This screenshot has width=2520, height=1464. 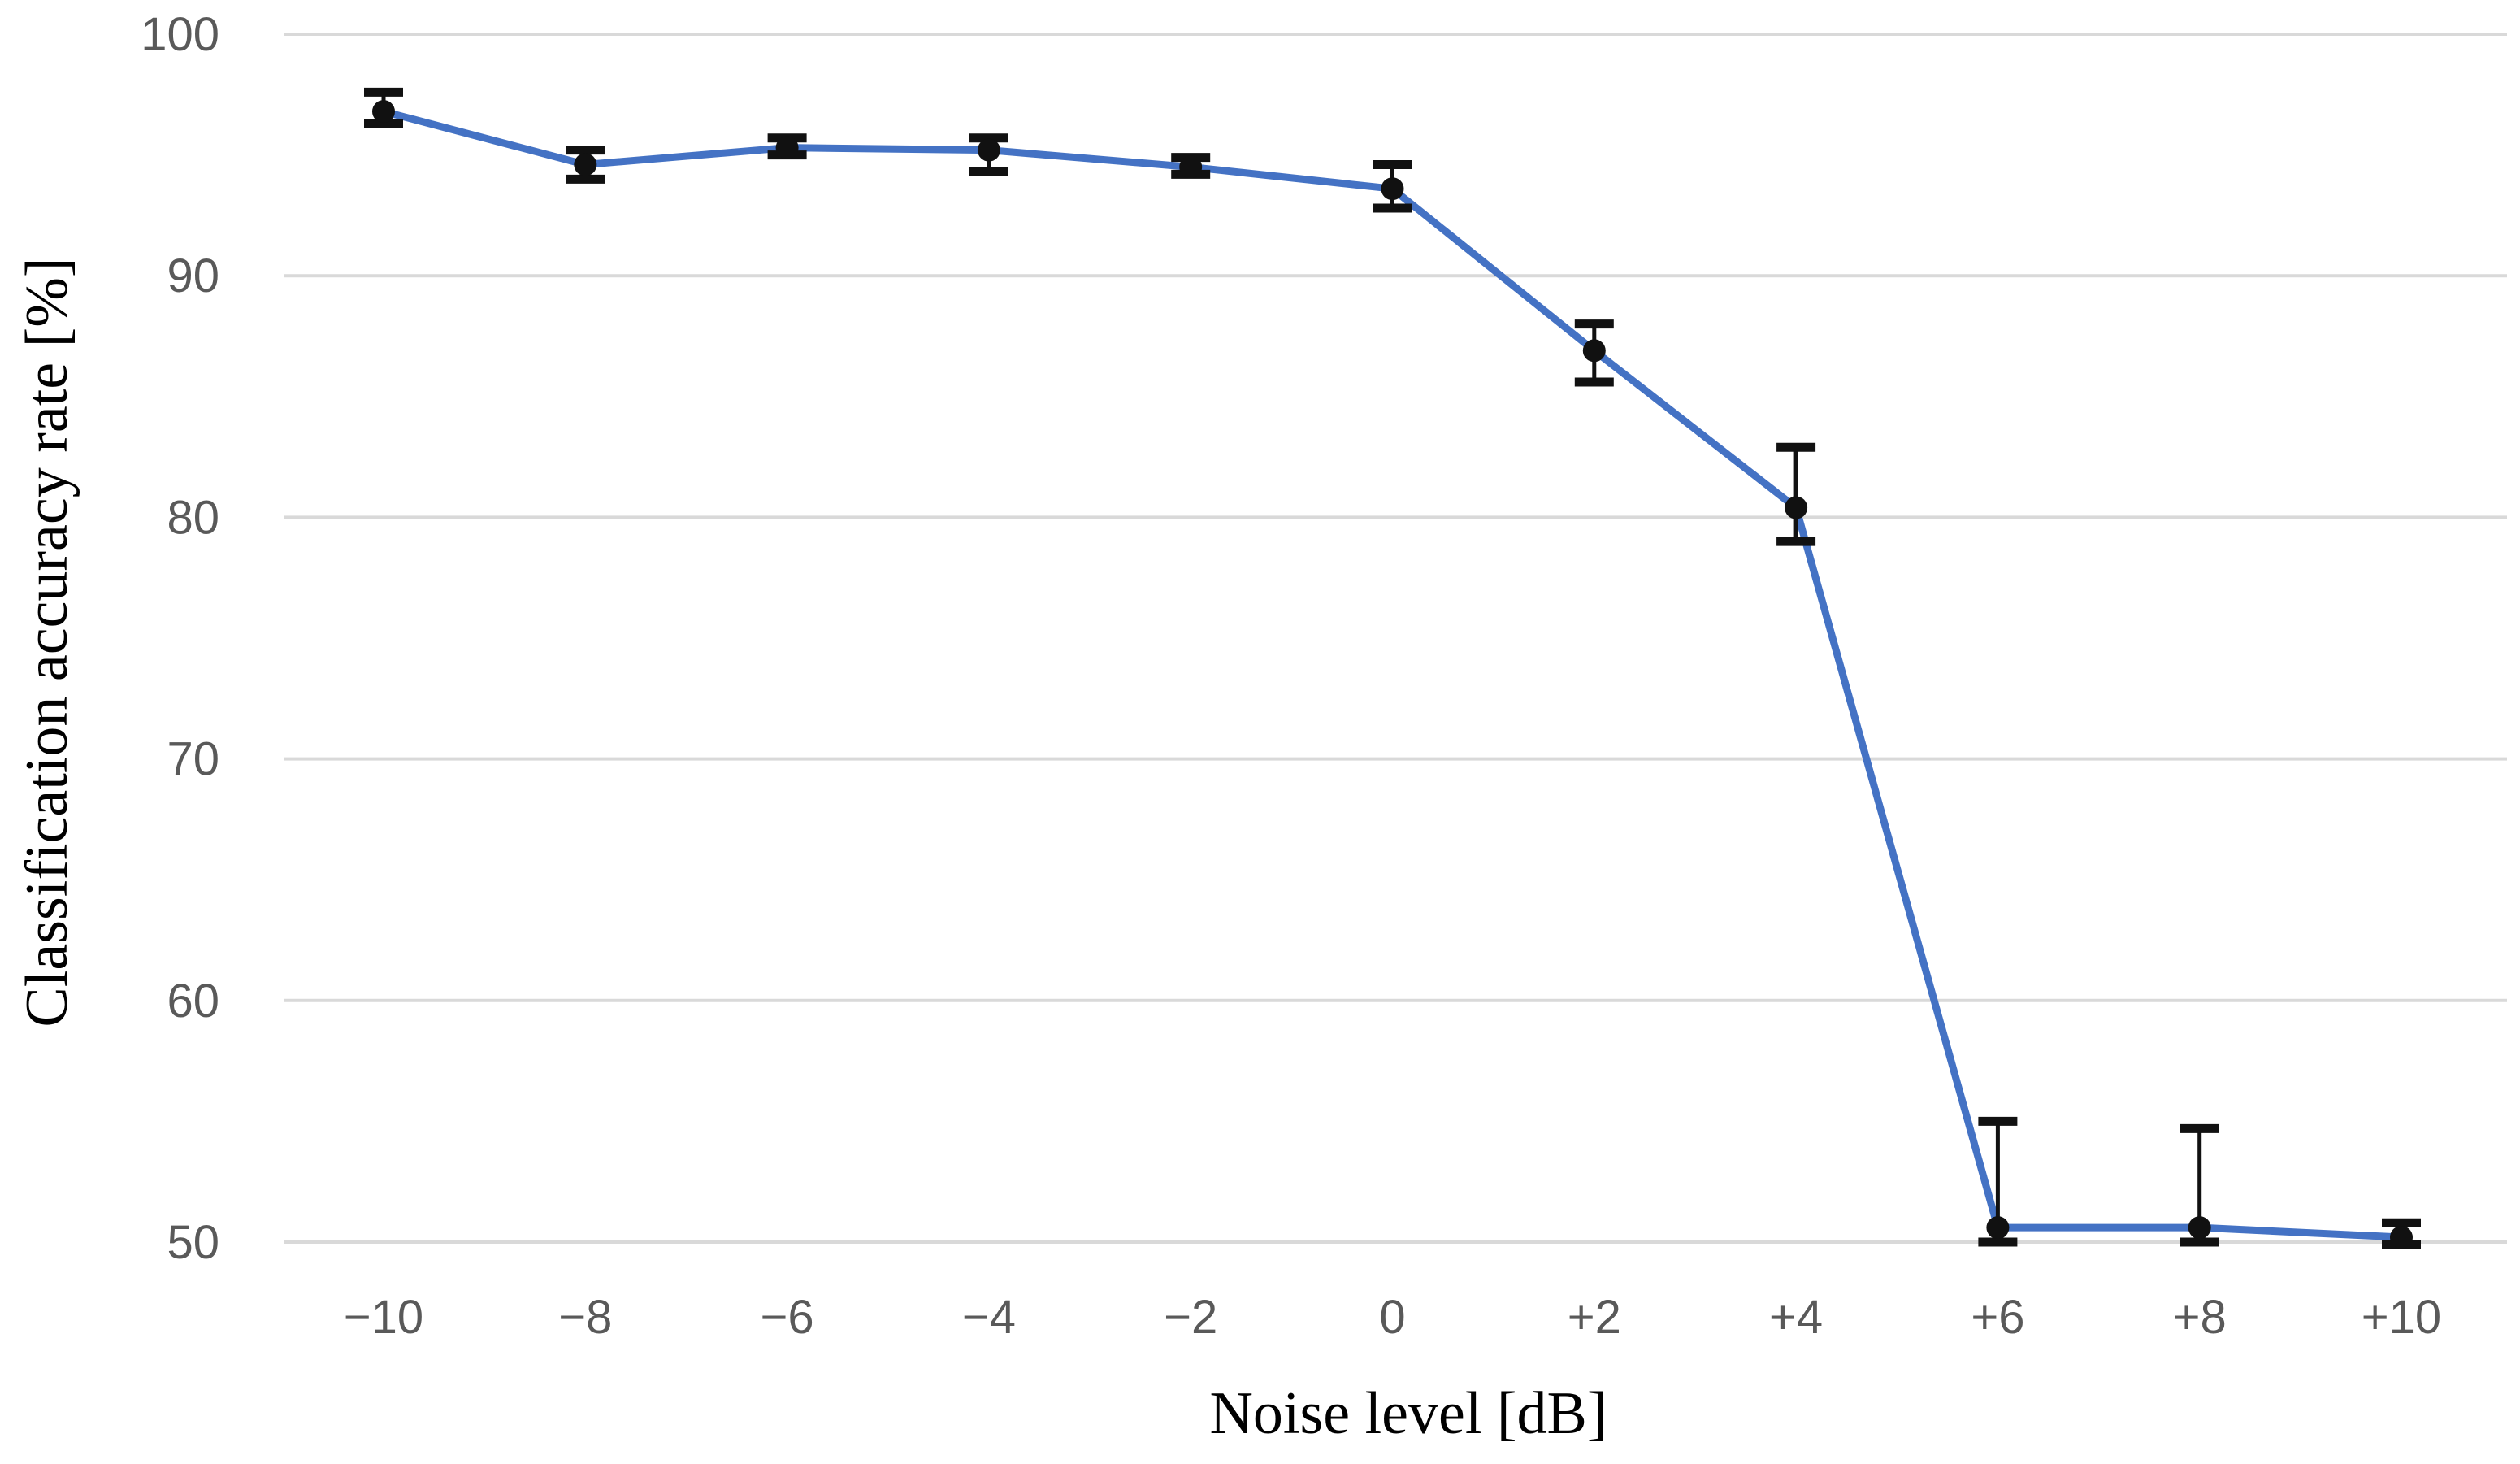 I want to click on x-tick-label: +4, so click(x=1796, y=1317).